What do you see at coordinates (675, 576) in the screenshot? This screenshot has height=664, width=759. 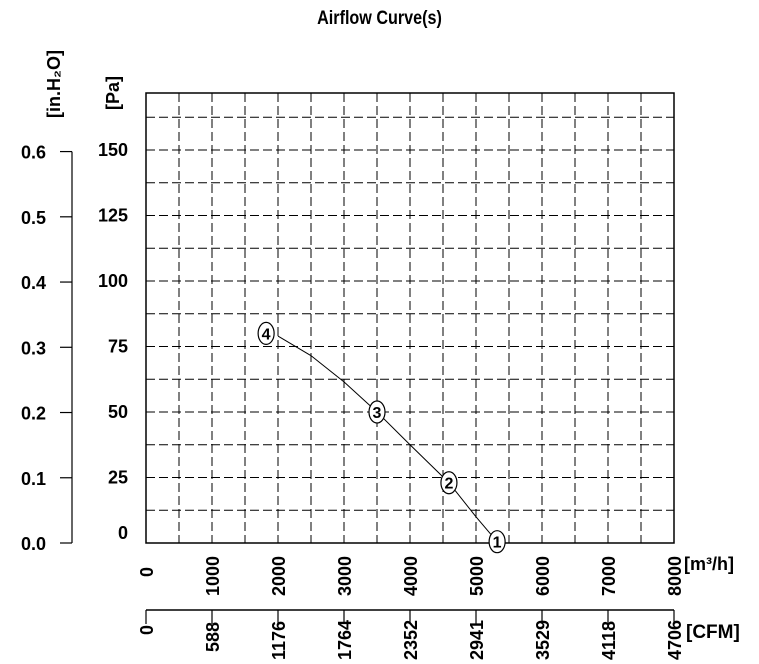 I see `x-tick-label: 8000` at bounding box center [675, 576].